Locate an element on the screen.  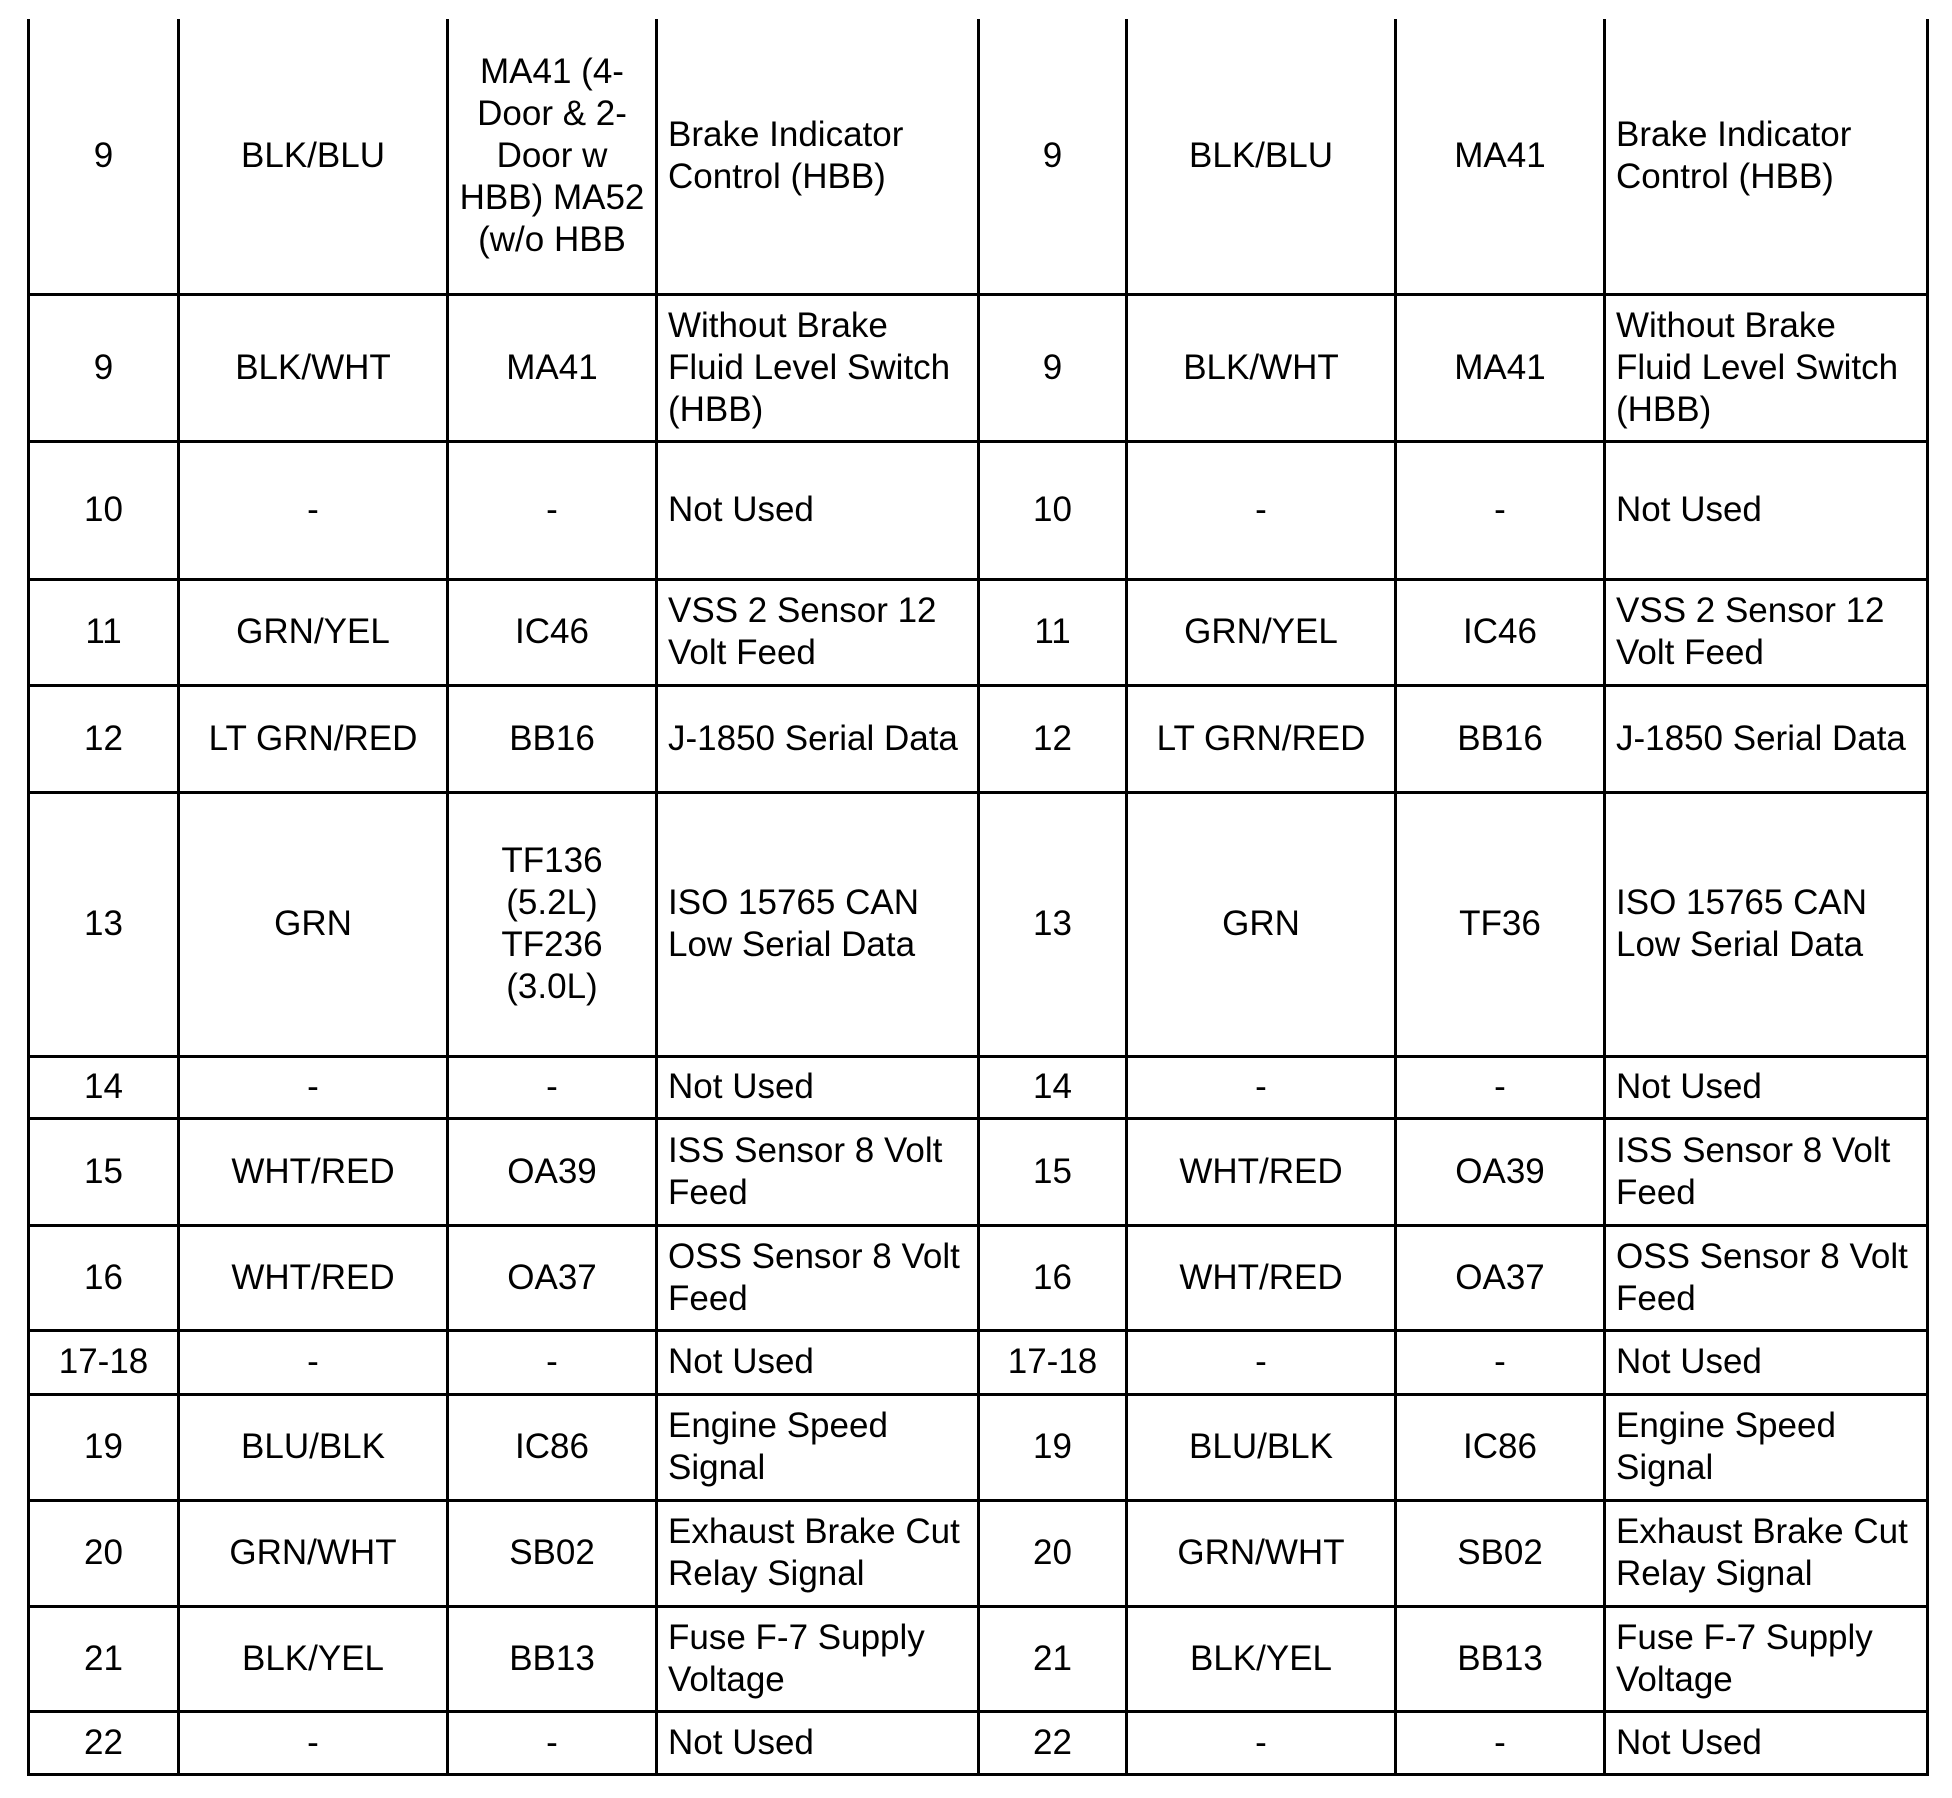
pin-cell: 17-18 is located at coordinates (103, 1362).